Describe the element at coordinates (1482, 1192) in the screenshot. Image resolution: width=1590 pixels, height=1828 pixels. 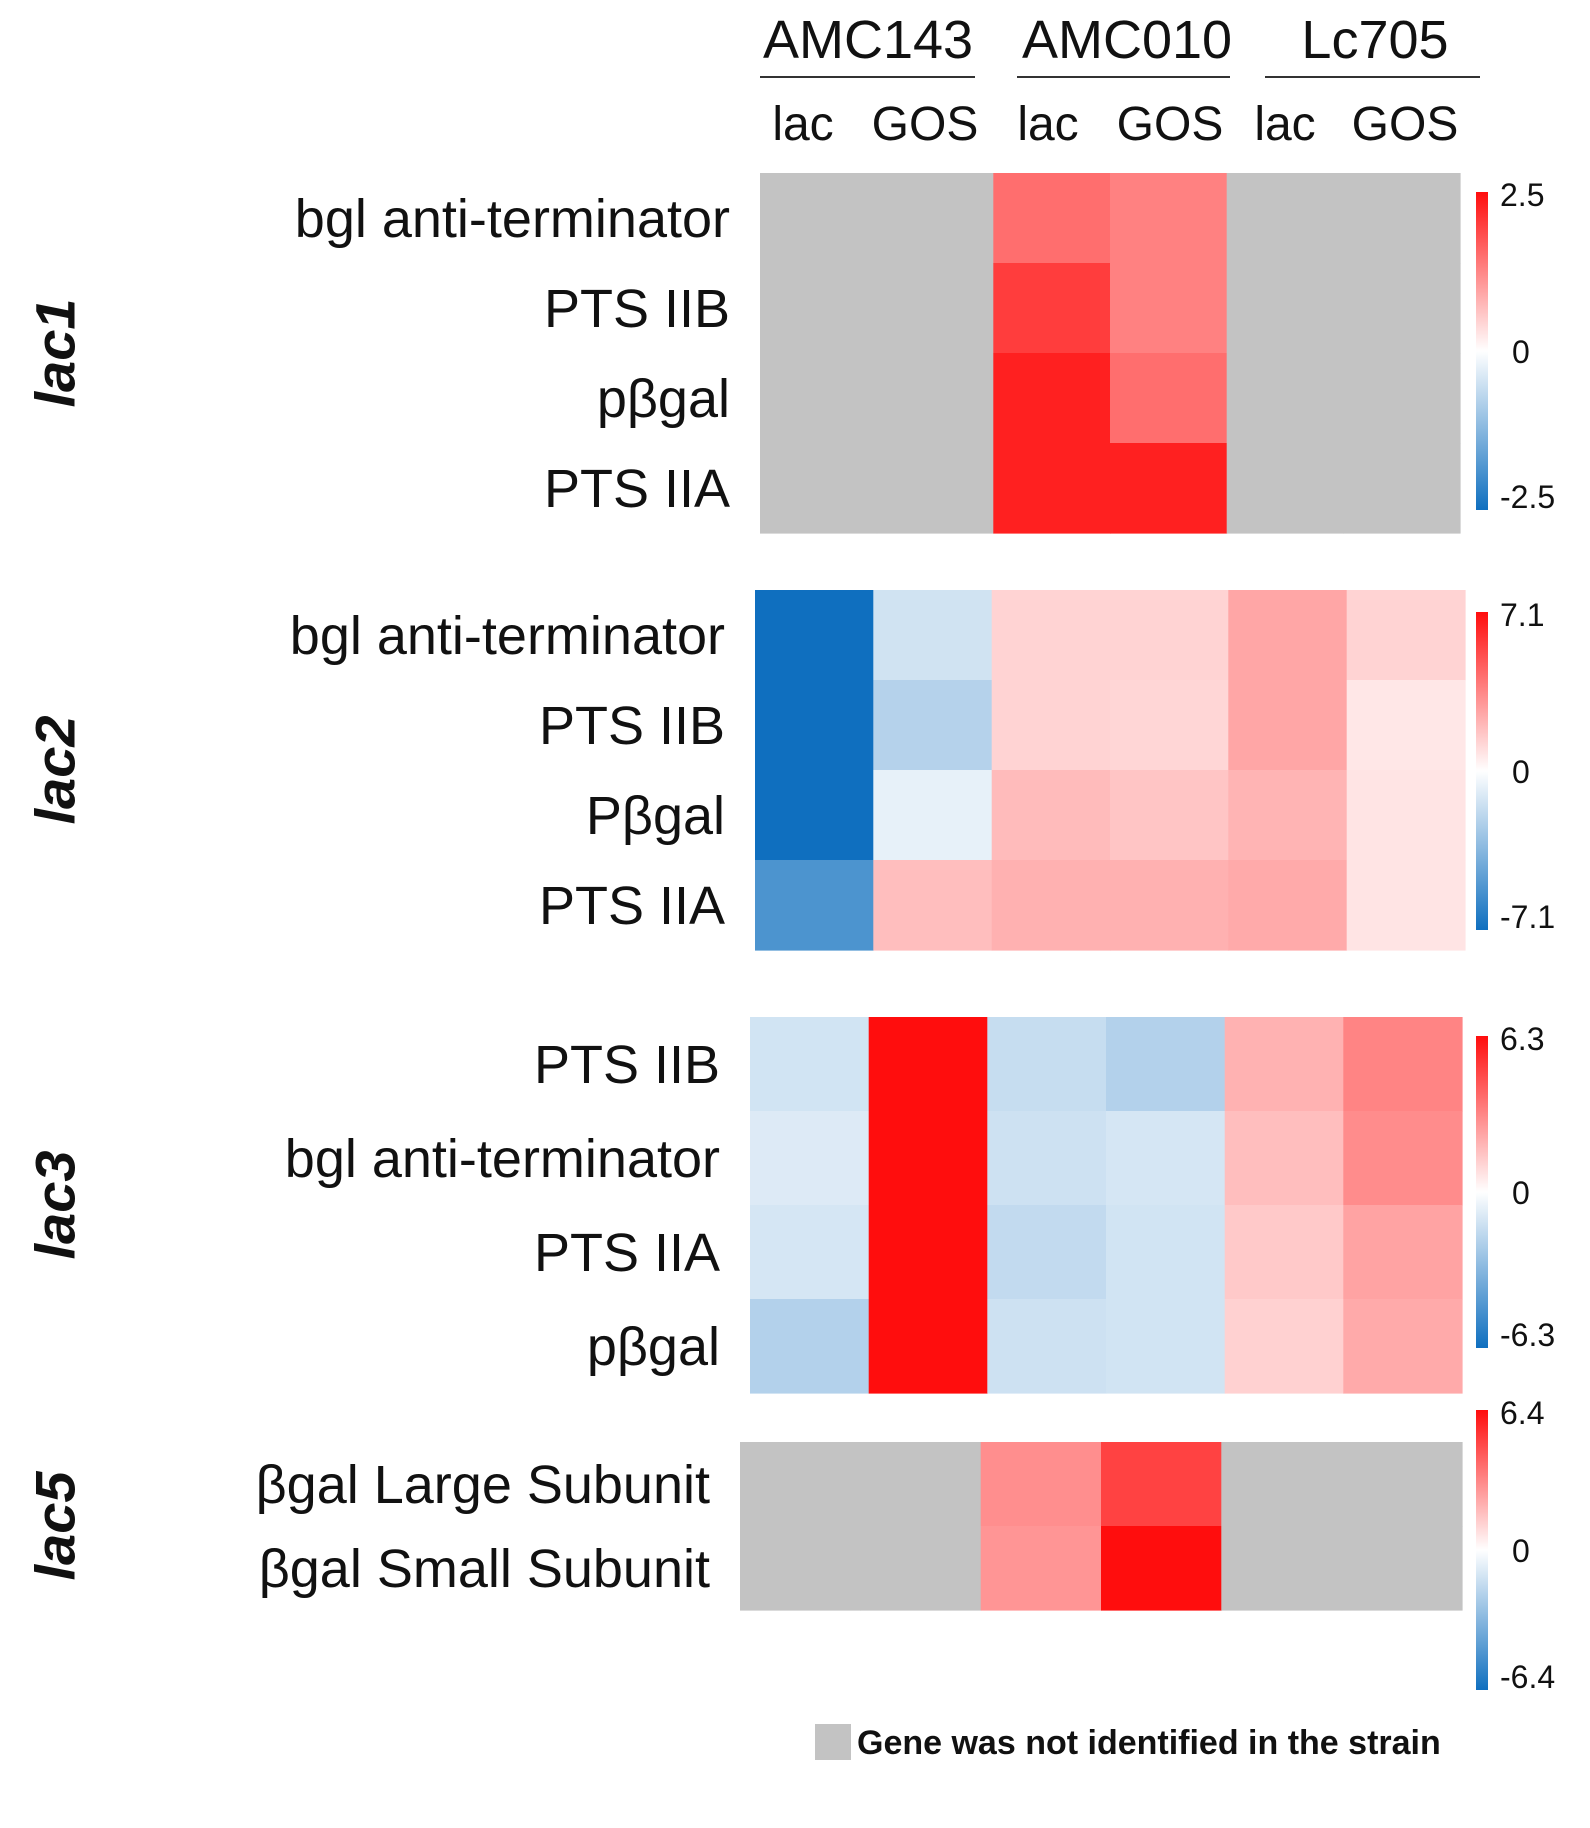
I see `colorbar-lac3` at that location.